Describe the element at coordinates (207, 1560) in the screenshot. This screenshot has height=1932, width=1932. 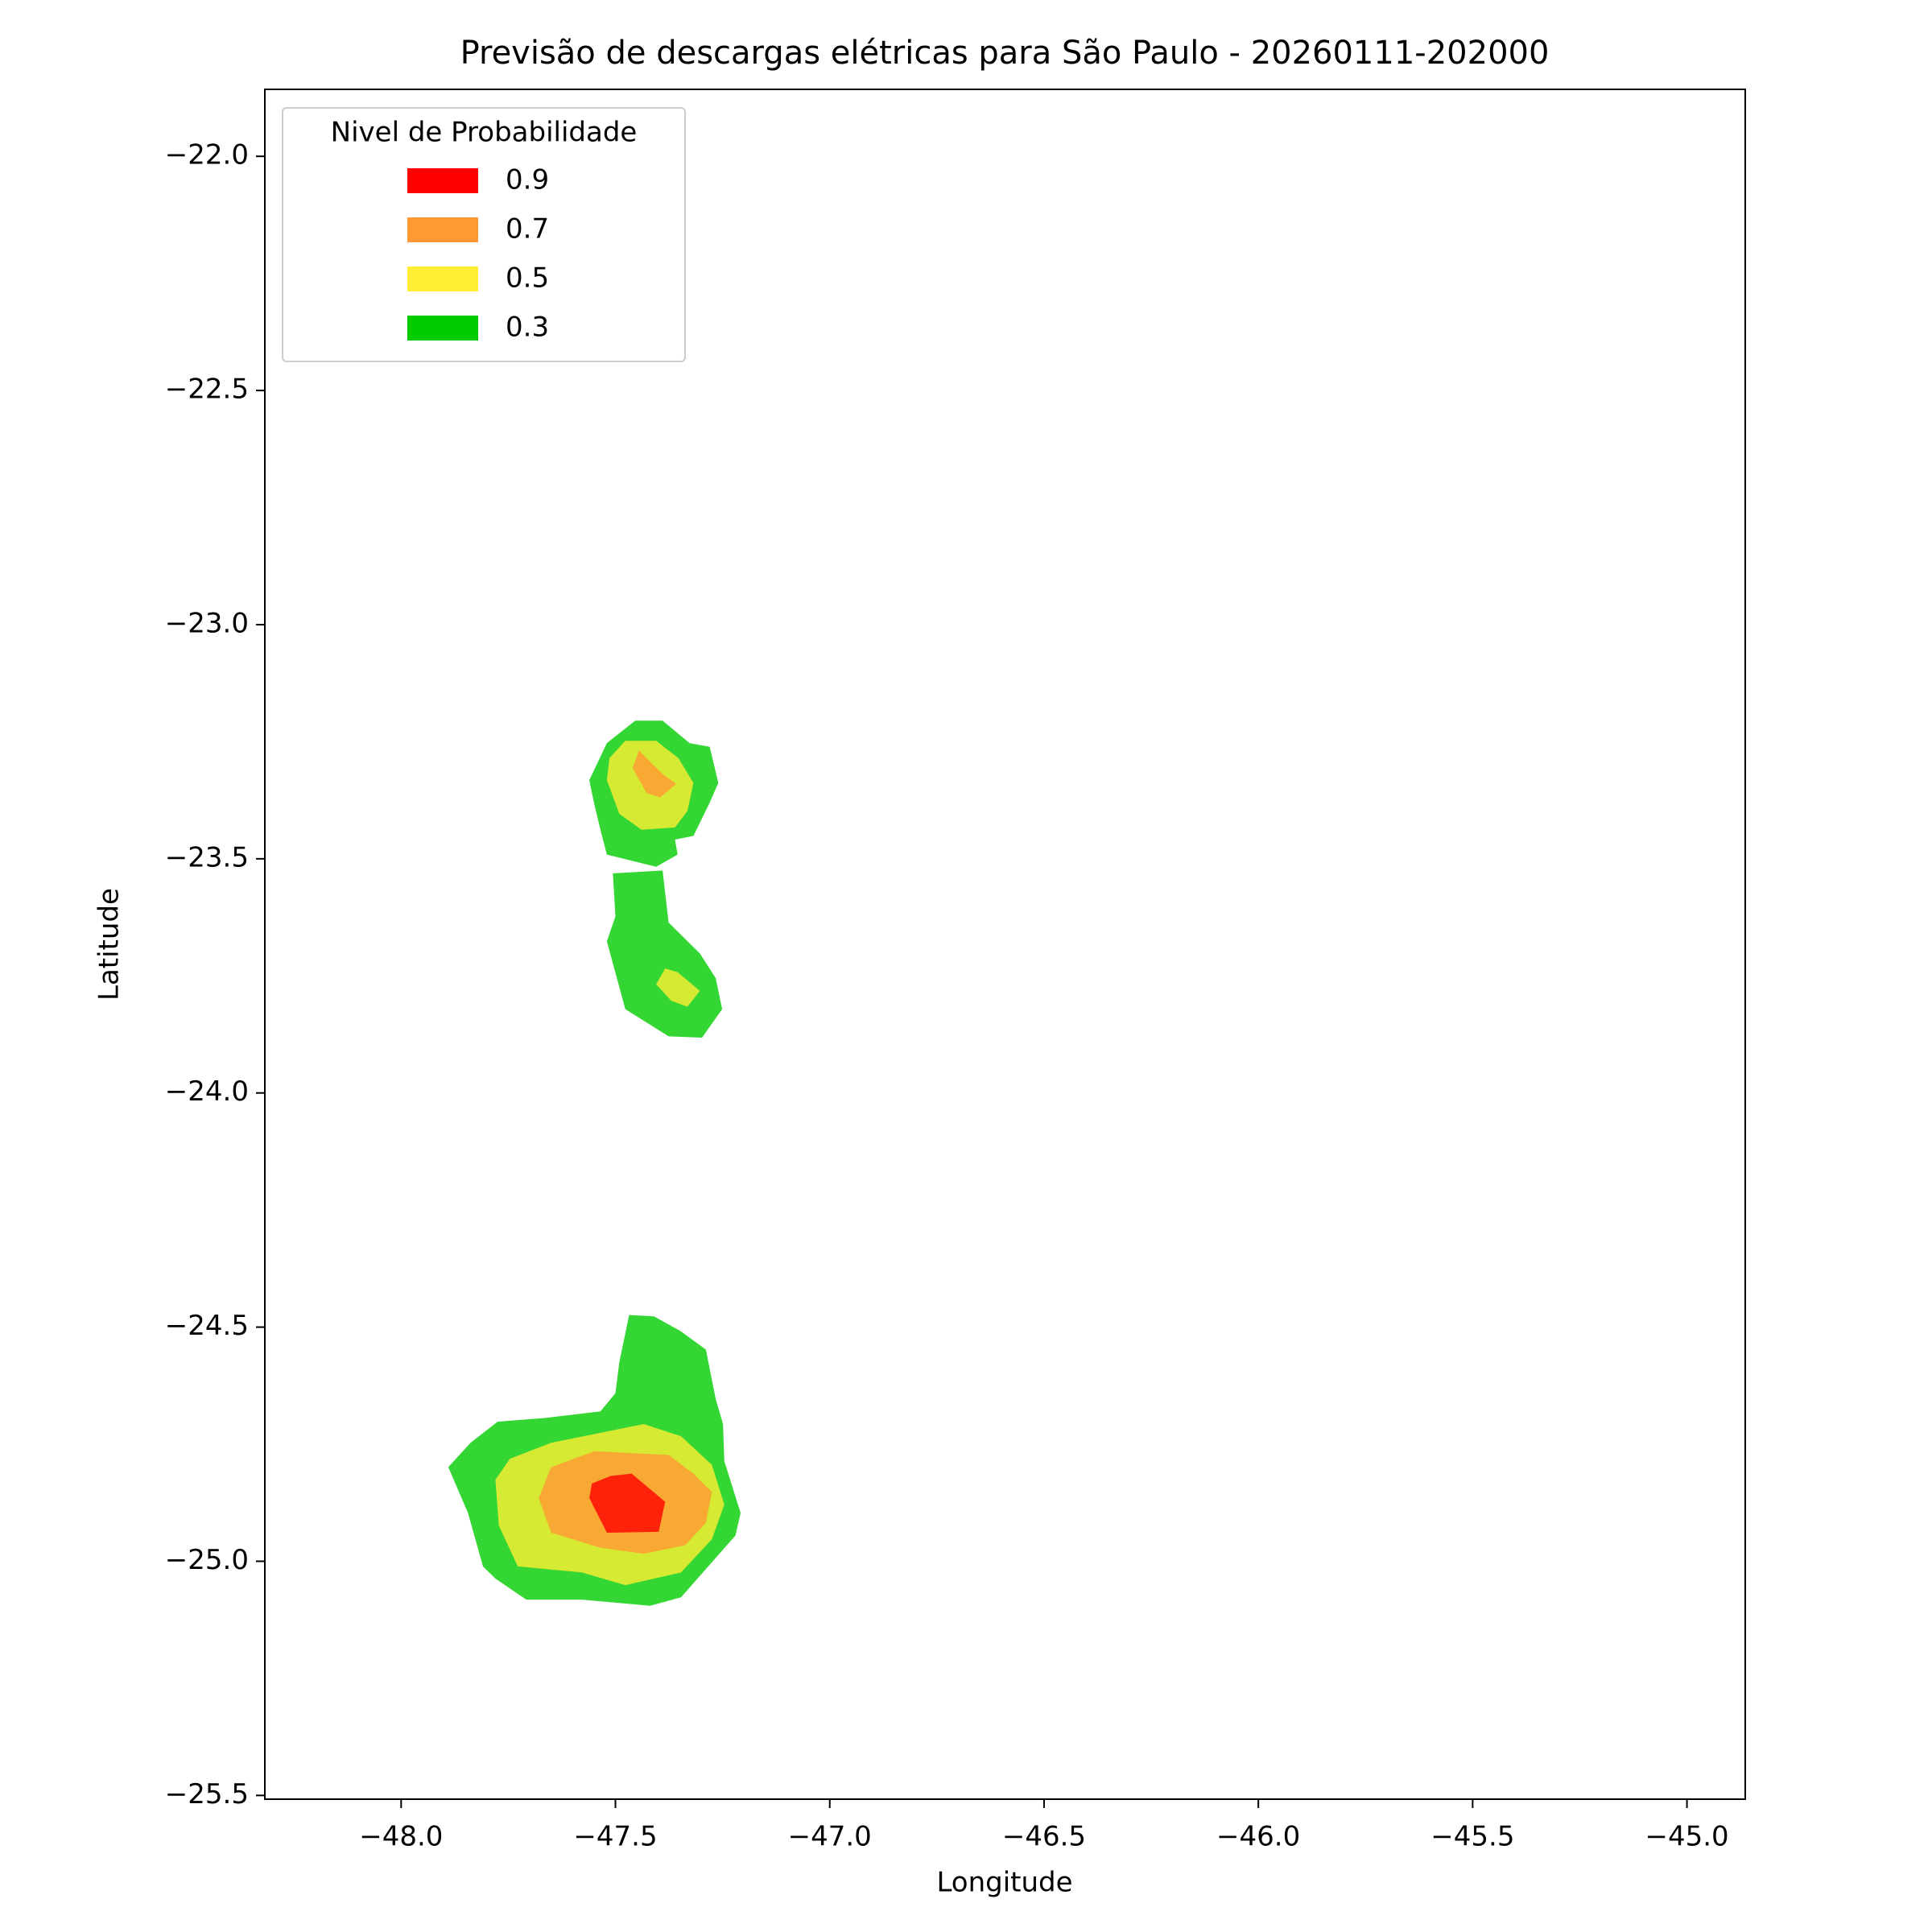
I see `y-tick-label: −25.0` at that location.